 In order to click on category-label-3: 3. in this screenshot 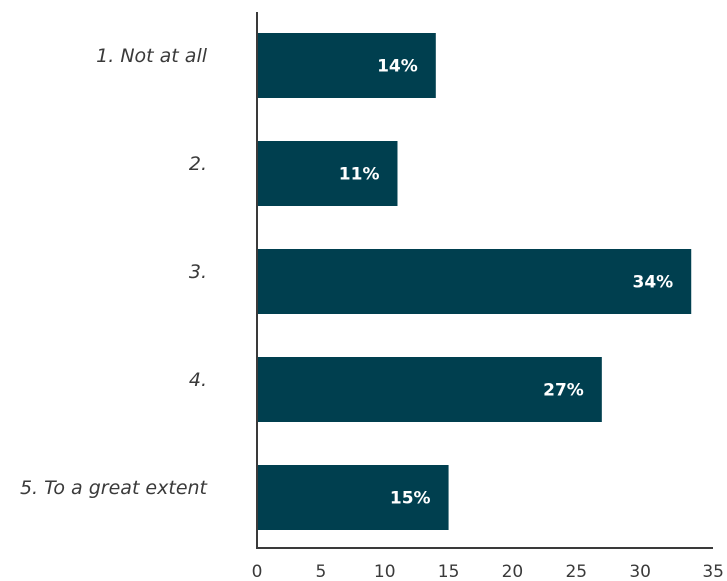, I will do `click(198, 272)`.